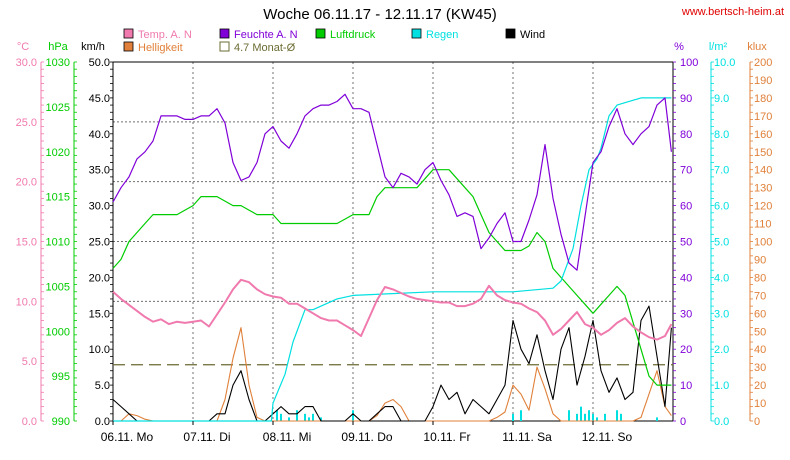 This screenshot has width=790, height=460. I want to click on site-link: www.bertsch-heim.at, so click(732, 12).